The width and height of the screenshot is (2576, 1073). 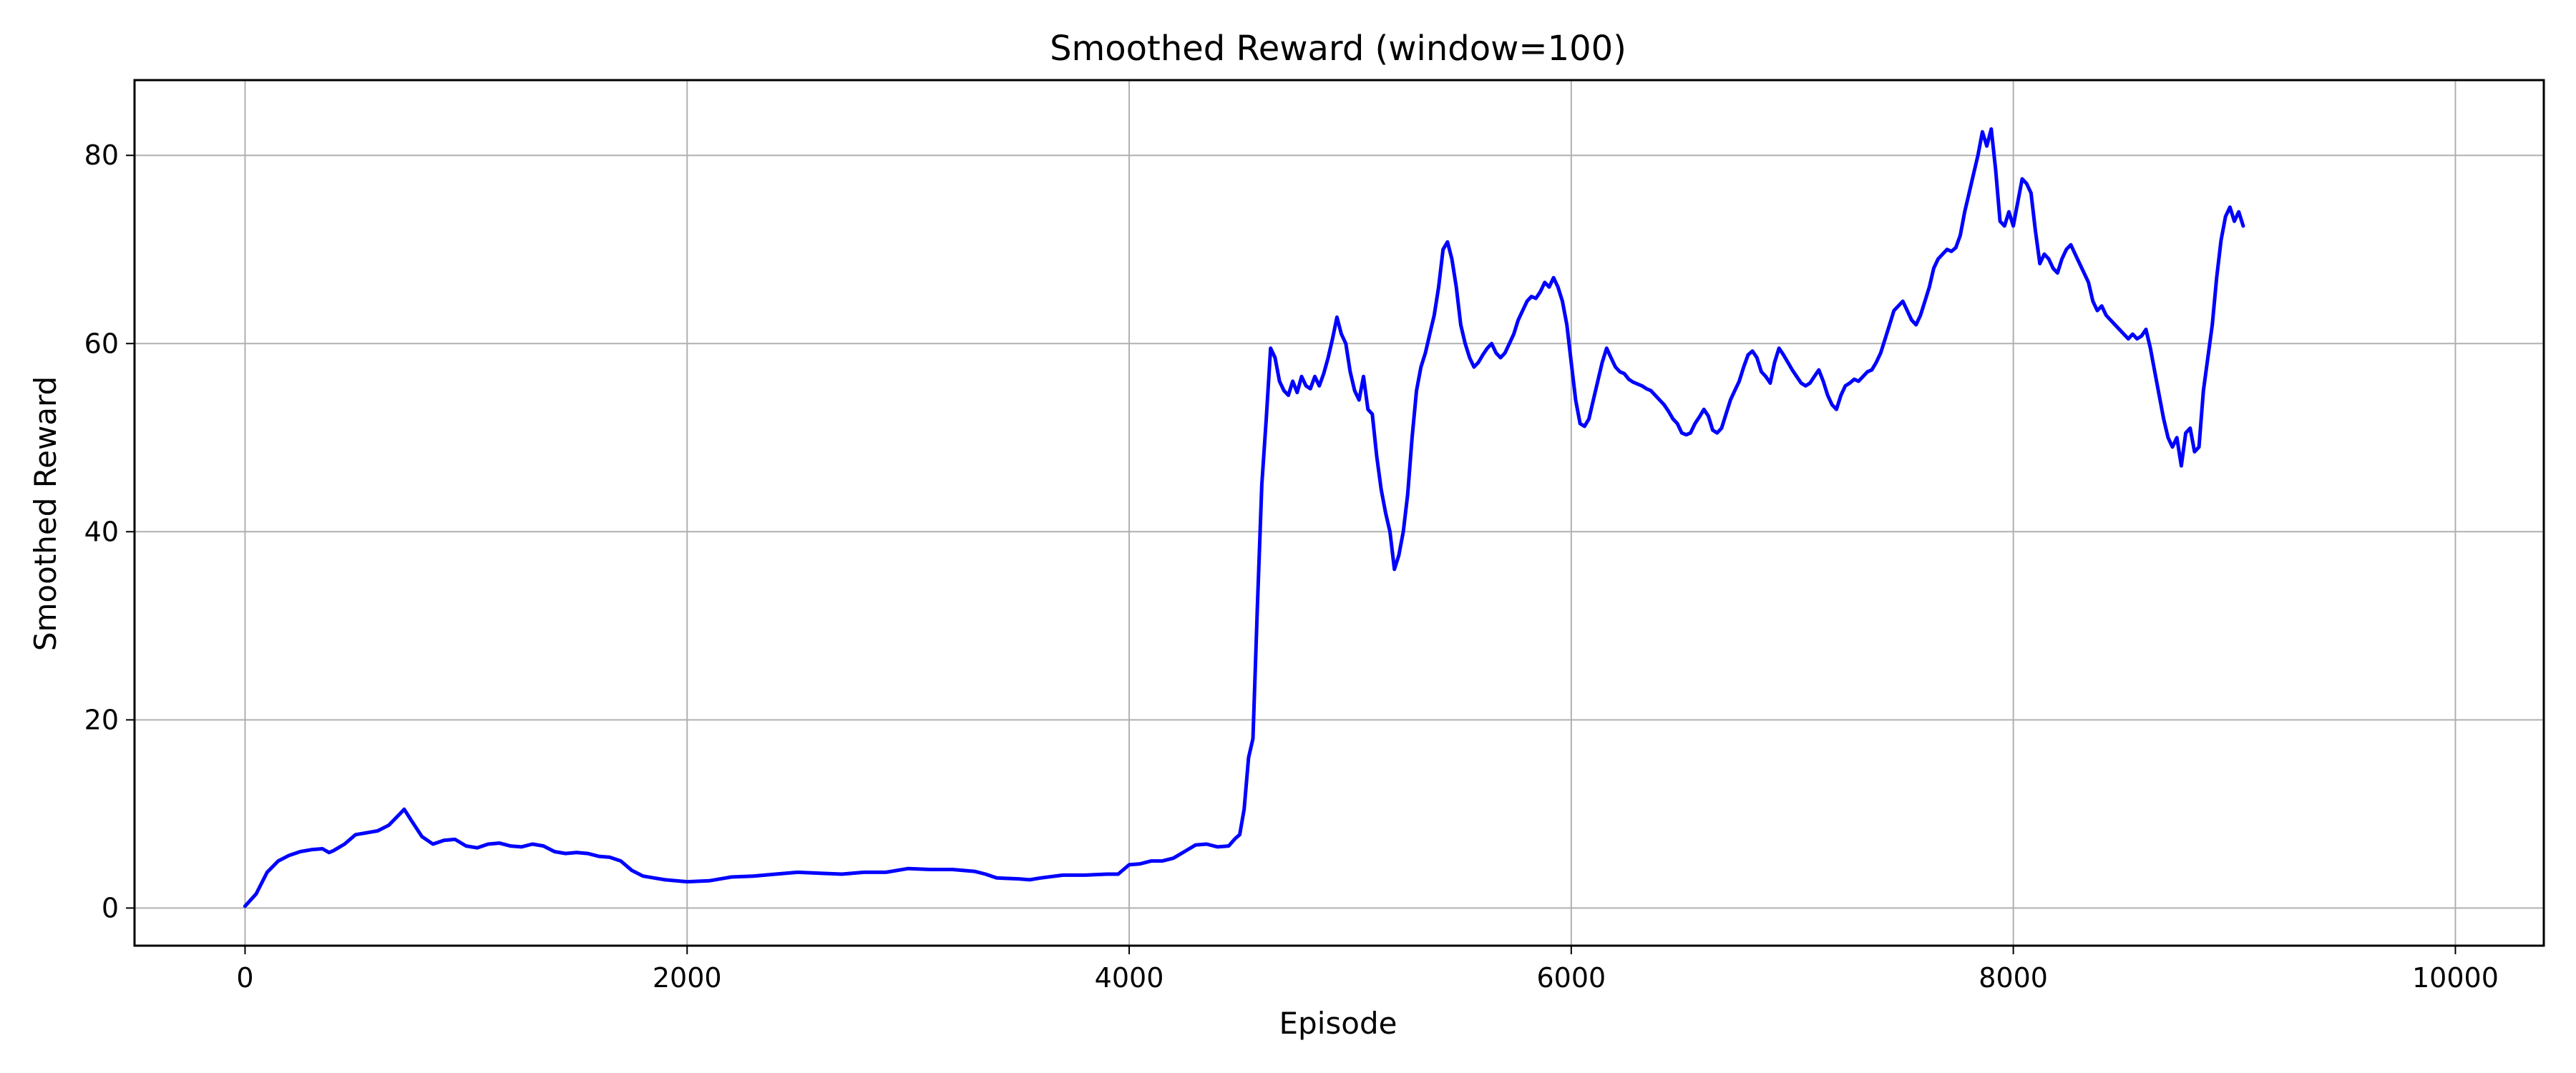 I want to click on y-tick-label: 0, so click(x=110, y=907).